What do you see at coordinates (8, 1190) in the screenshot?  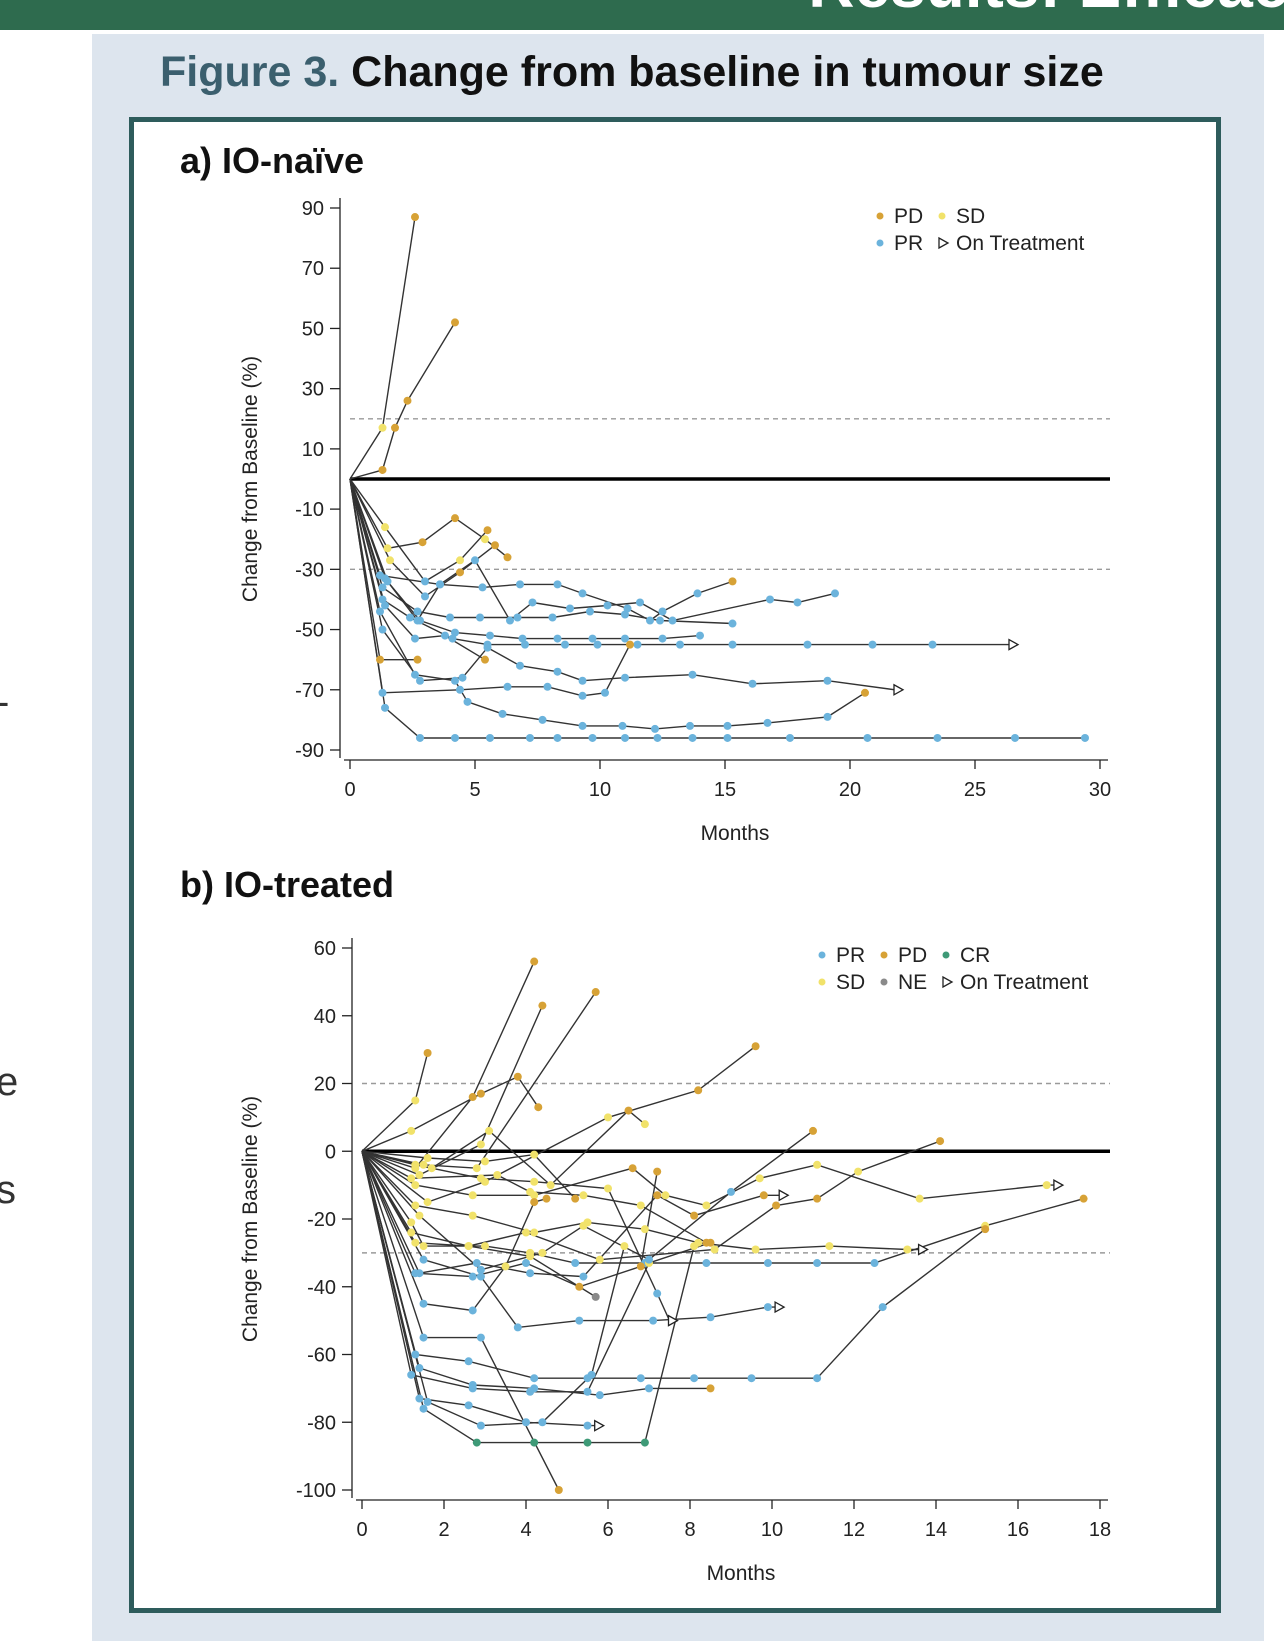 I see `edge-glyph-3: s` at bounding box center [8, 1190].